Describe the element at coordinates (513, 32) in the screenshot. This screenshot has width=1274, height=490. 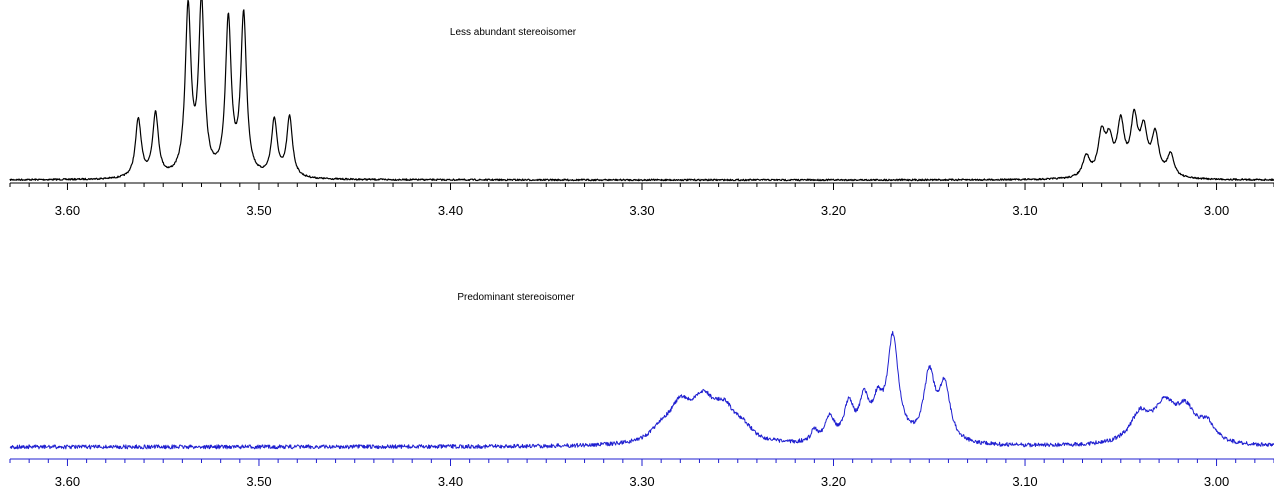
I see `chart-title: Less abundant stereoisomer` at that location.